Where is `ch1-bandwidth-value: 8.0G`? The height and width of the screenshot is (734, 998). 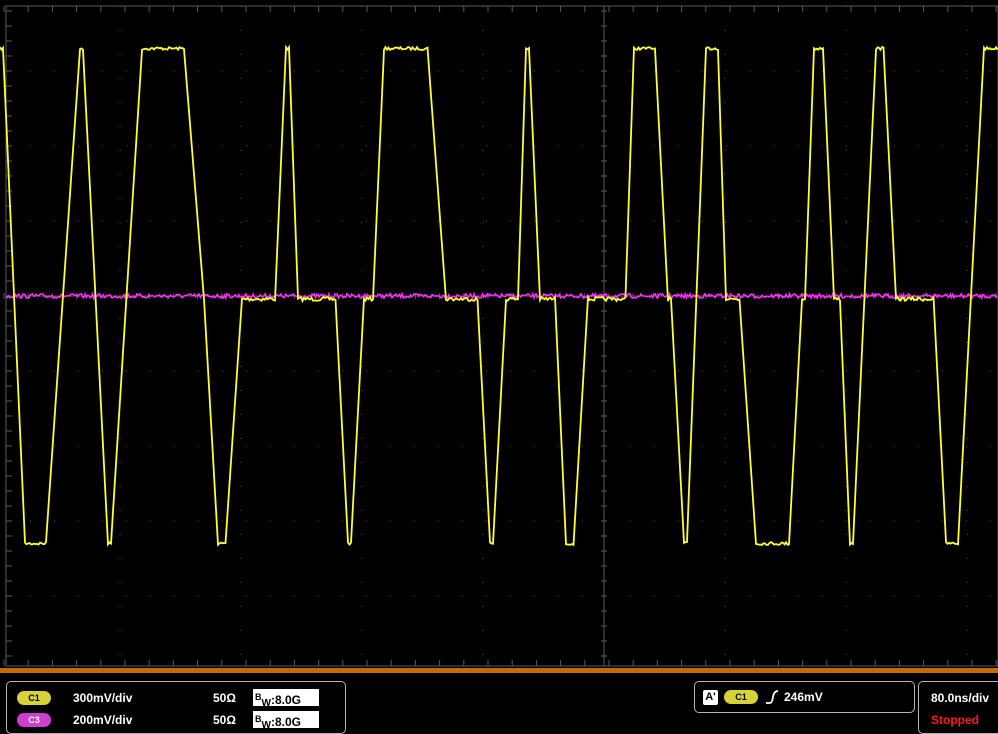
ch1-bandwidth-value: 8.0G is located at coordinates (287, 700).